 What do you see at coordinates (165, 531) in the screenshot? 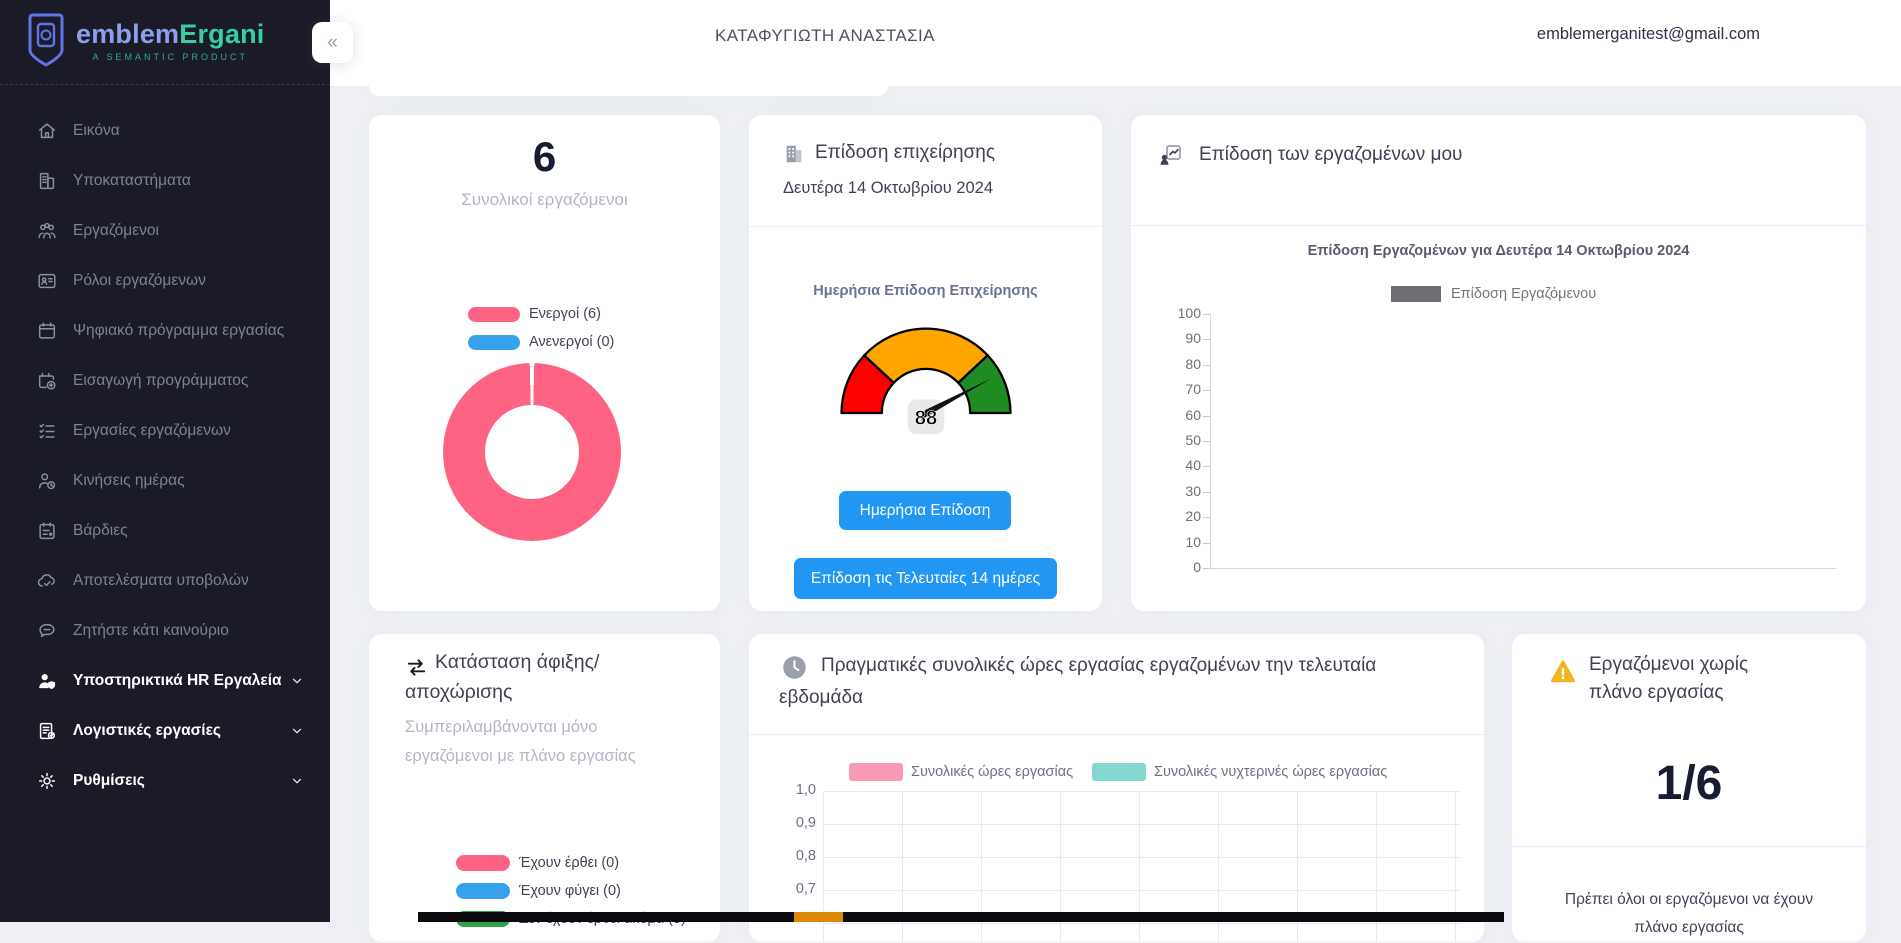
I see `sidebar-item-shifts: Βάρδιες` at bounding box center [165, 531].